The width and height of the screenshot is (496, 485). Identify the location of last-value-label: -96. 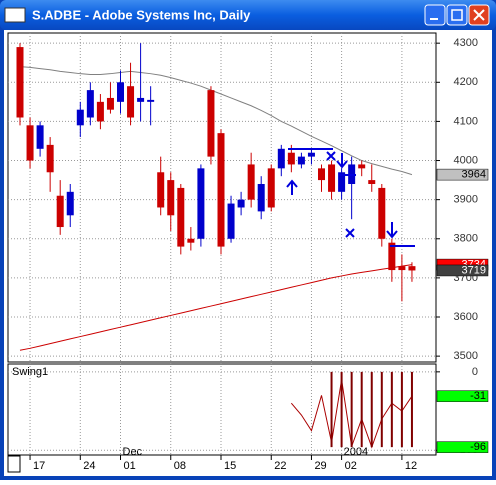
(478, 447).